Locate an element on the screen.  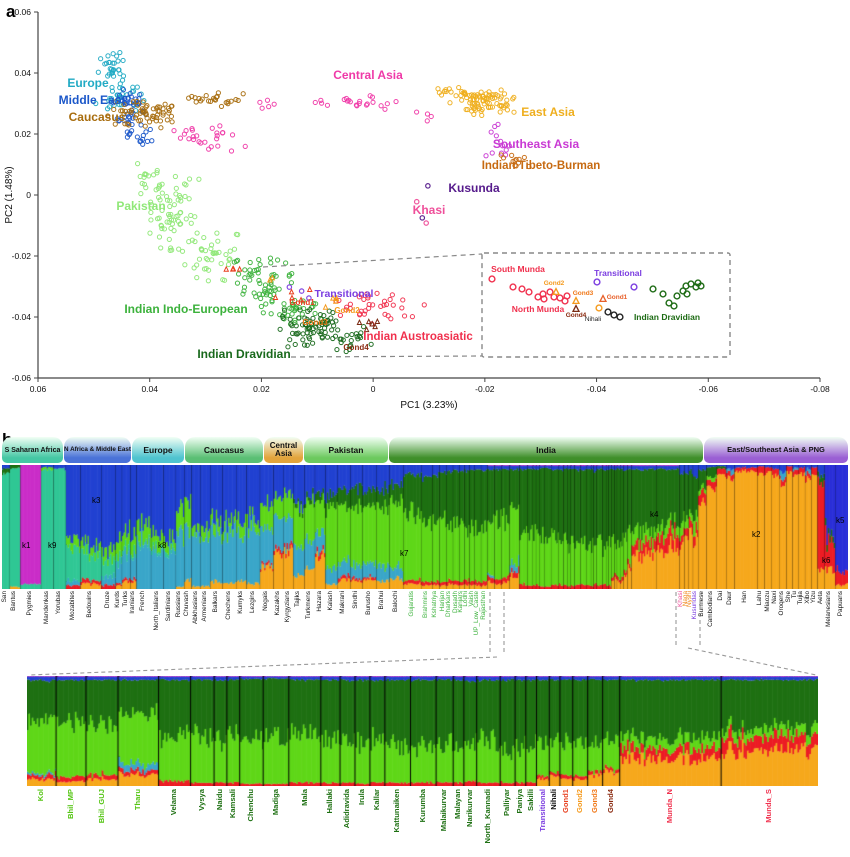
india-pop-label-Madiga: Madiga is located at coordinates (275, 802).